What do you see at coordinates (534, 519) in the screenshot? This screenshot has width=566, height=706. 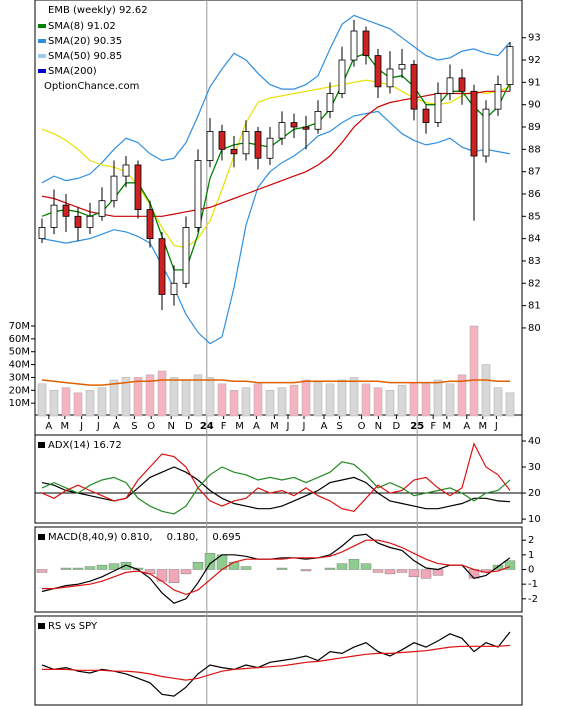 I see `y-tick-label: 10` at bounding box center [534, 519].